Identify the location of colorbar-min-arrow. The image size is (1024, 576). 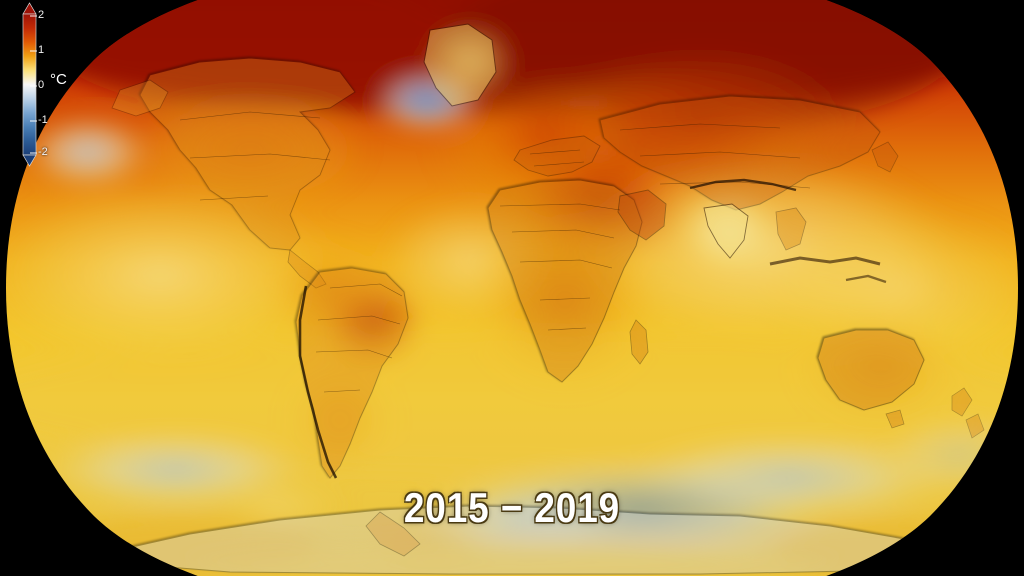
(29, 160).